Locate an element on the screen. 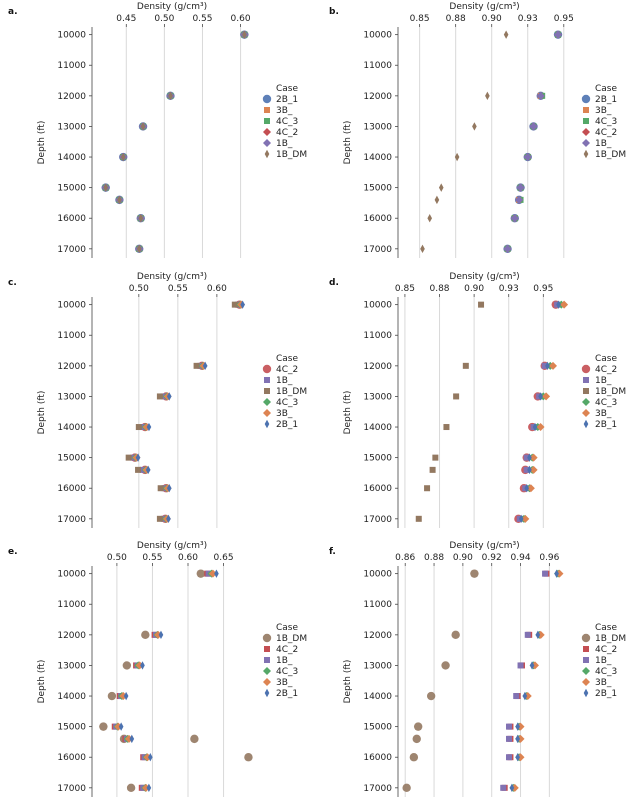 The width and height of the screenshot is (641, 801). x-tick-label: 0.96 is located at coordinates (549, 558).